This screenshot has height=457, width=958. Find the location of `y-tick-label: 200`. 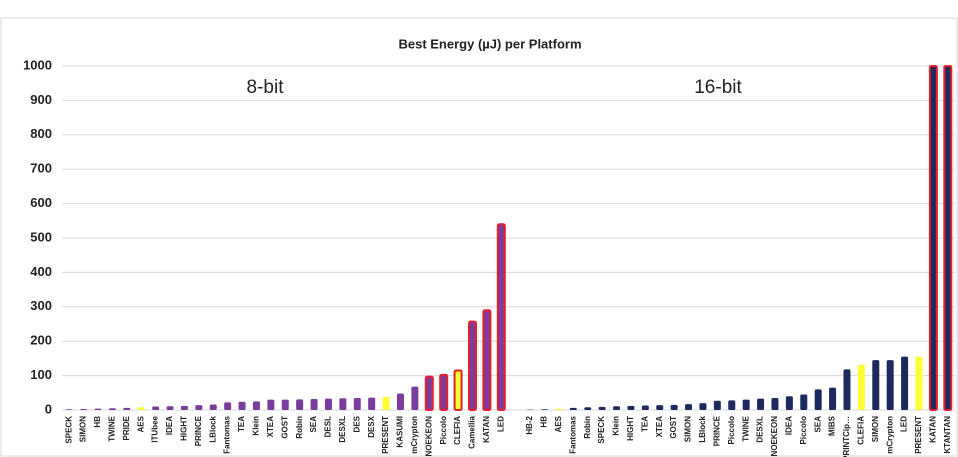

y-tick-label: 200 is located at coordinates (41, 340).